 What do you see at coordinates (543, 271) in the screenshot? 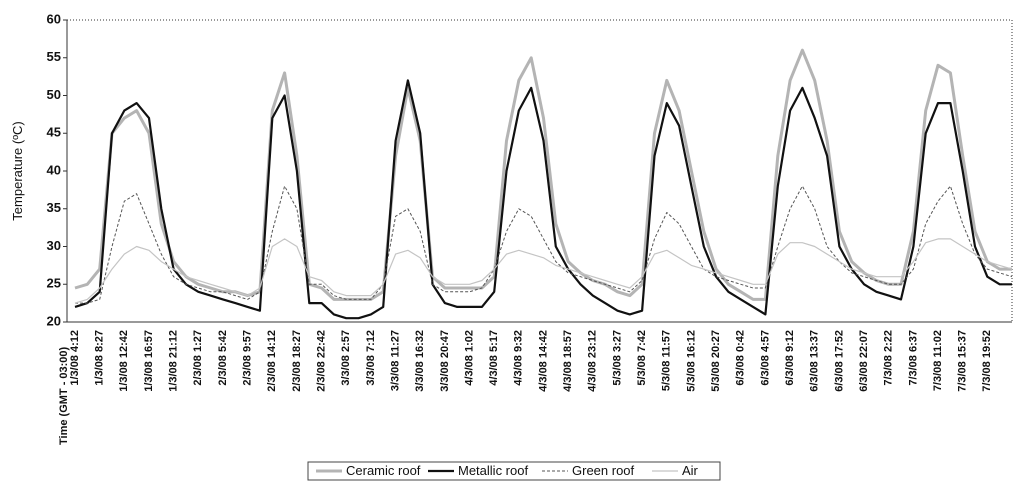
I see `series-line` at bounding box center [543, 271].